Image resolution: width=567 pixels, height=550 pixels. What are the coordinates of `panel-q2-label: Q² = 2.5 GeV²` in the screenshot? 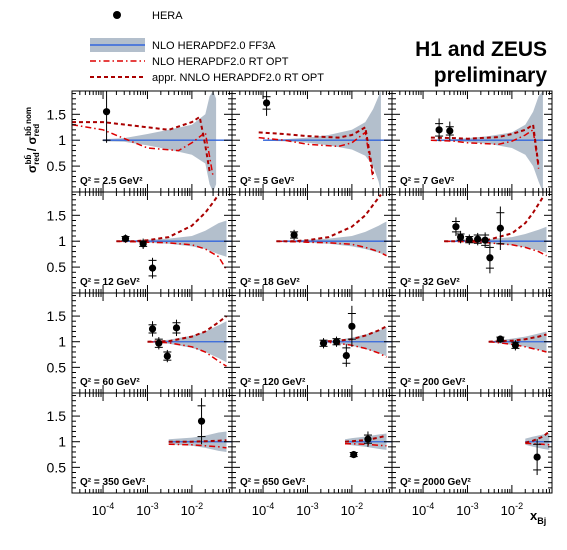 It's located at (111, 181).